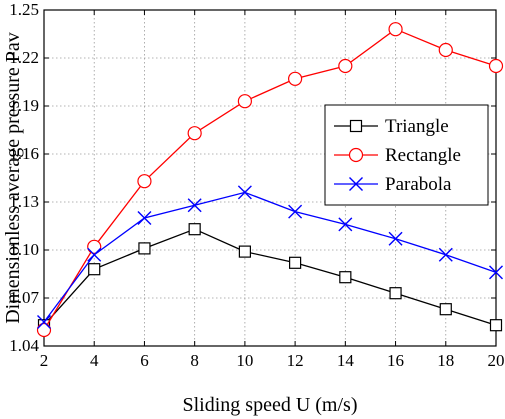 The image size is (505, 419). What do you see at coordinates (346, 360) in the screenshot?
I see `x-tick-label: 14` at bounding box center [346, 360].